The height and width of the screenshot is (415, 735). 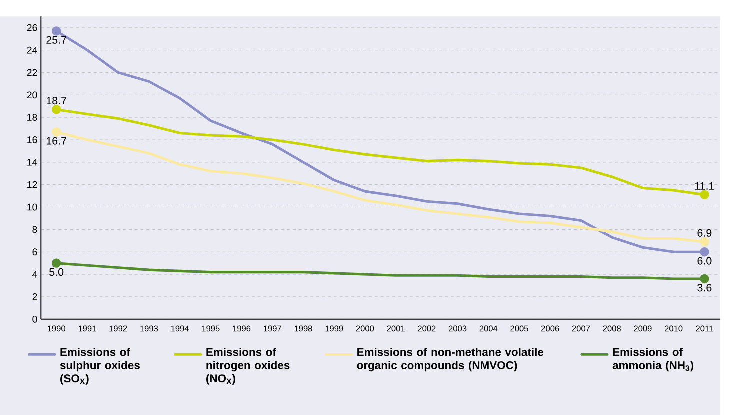 What do you see at coordinates (180, 329) in the screenshot?
I see `x-tick-label: 1994` at bounding box center [180, 329].